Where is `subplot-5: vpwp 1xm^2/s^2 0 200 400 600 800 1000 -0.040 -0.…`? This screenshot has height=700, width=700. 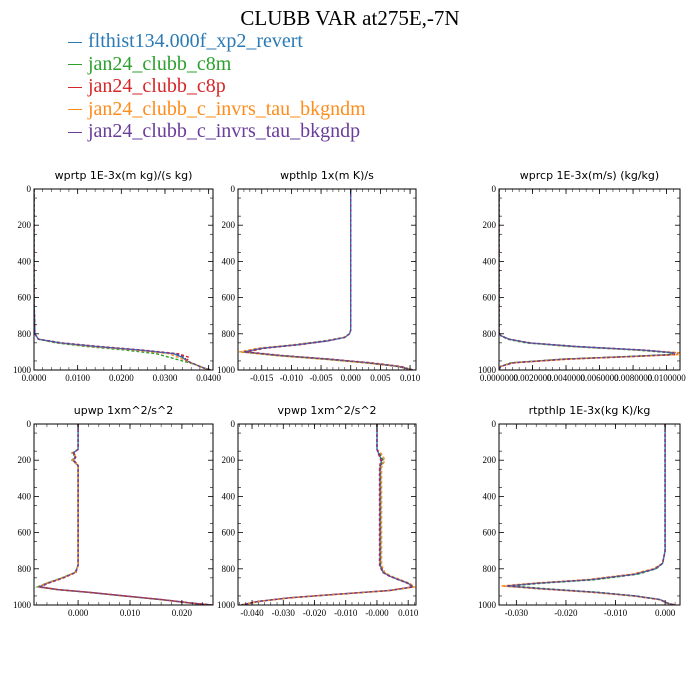
subplot-5: vpwp 1xm^2/s^2 0 200 400 600 800 1000 -0.040 -0.… is located at coordinates (318, 511).